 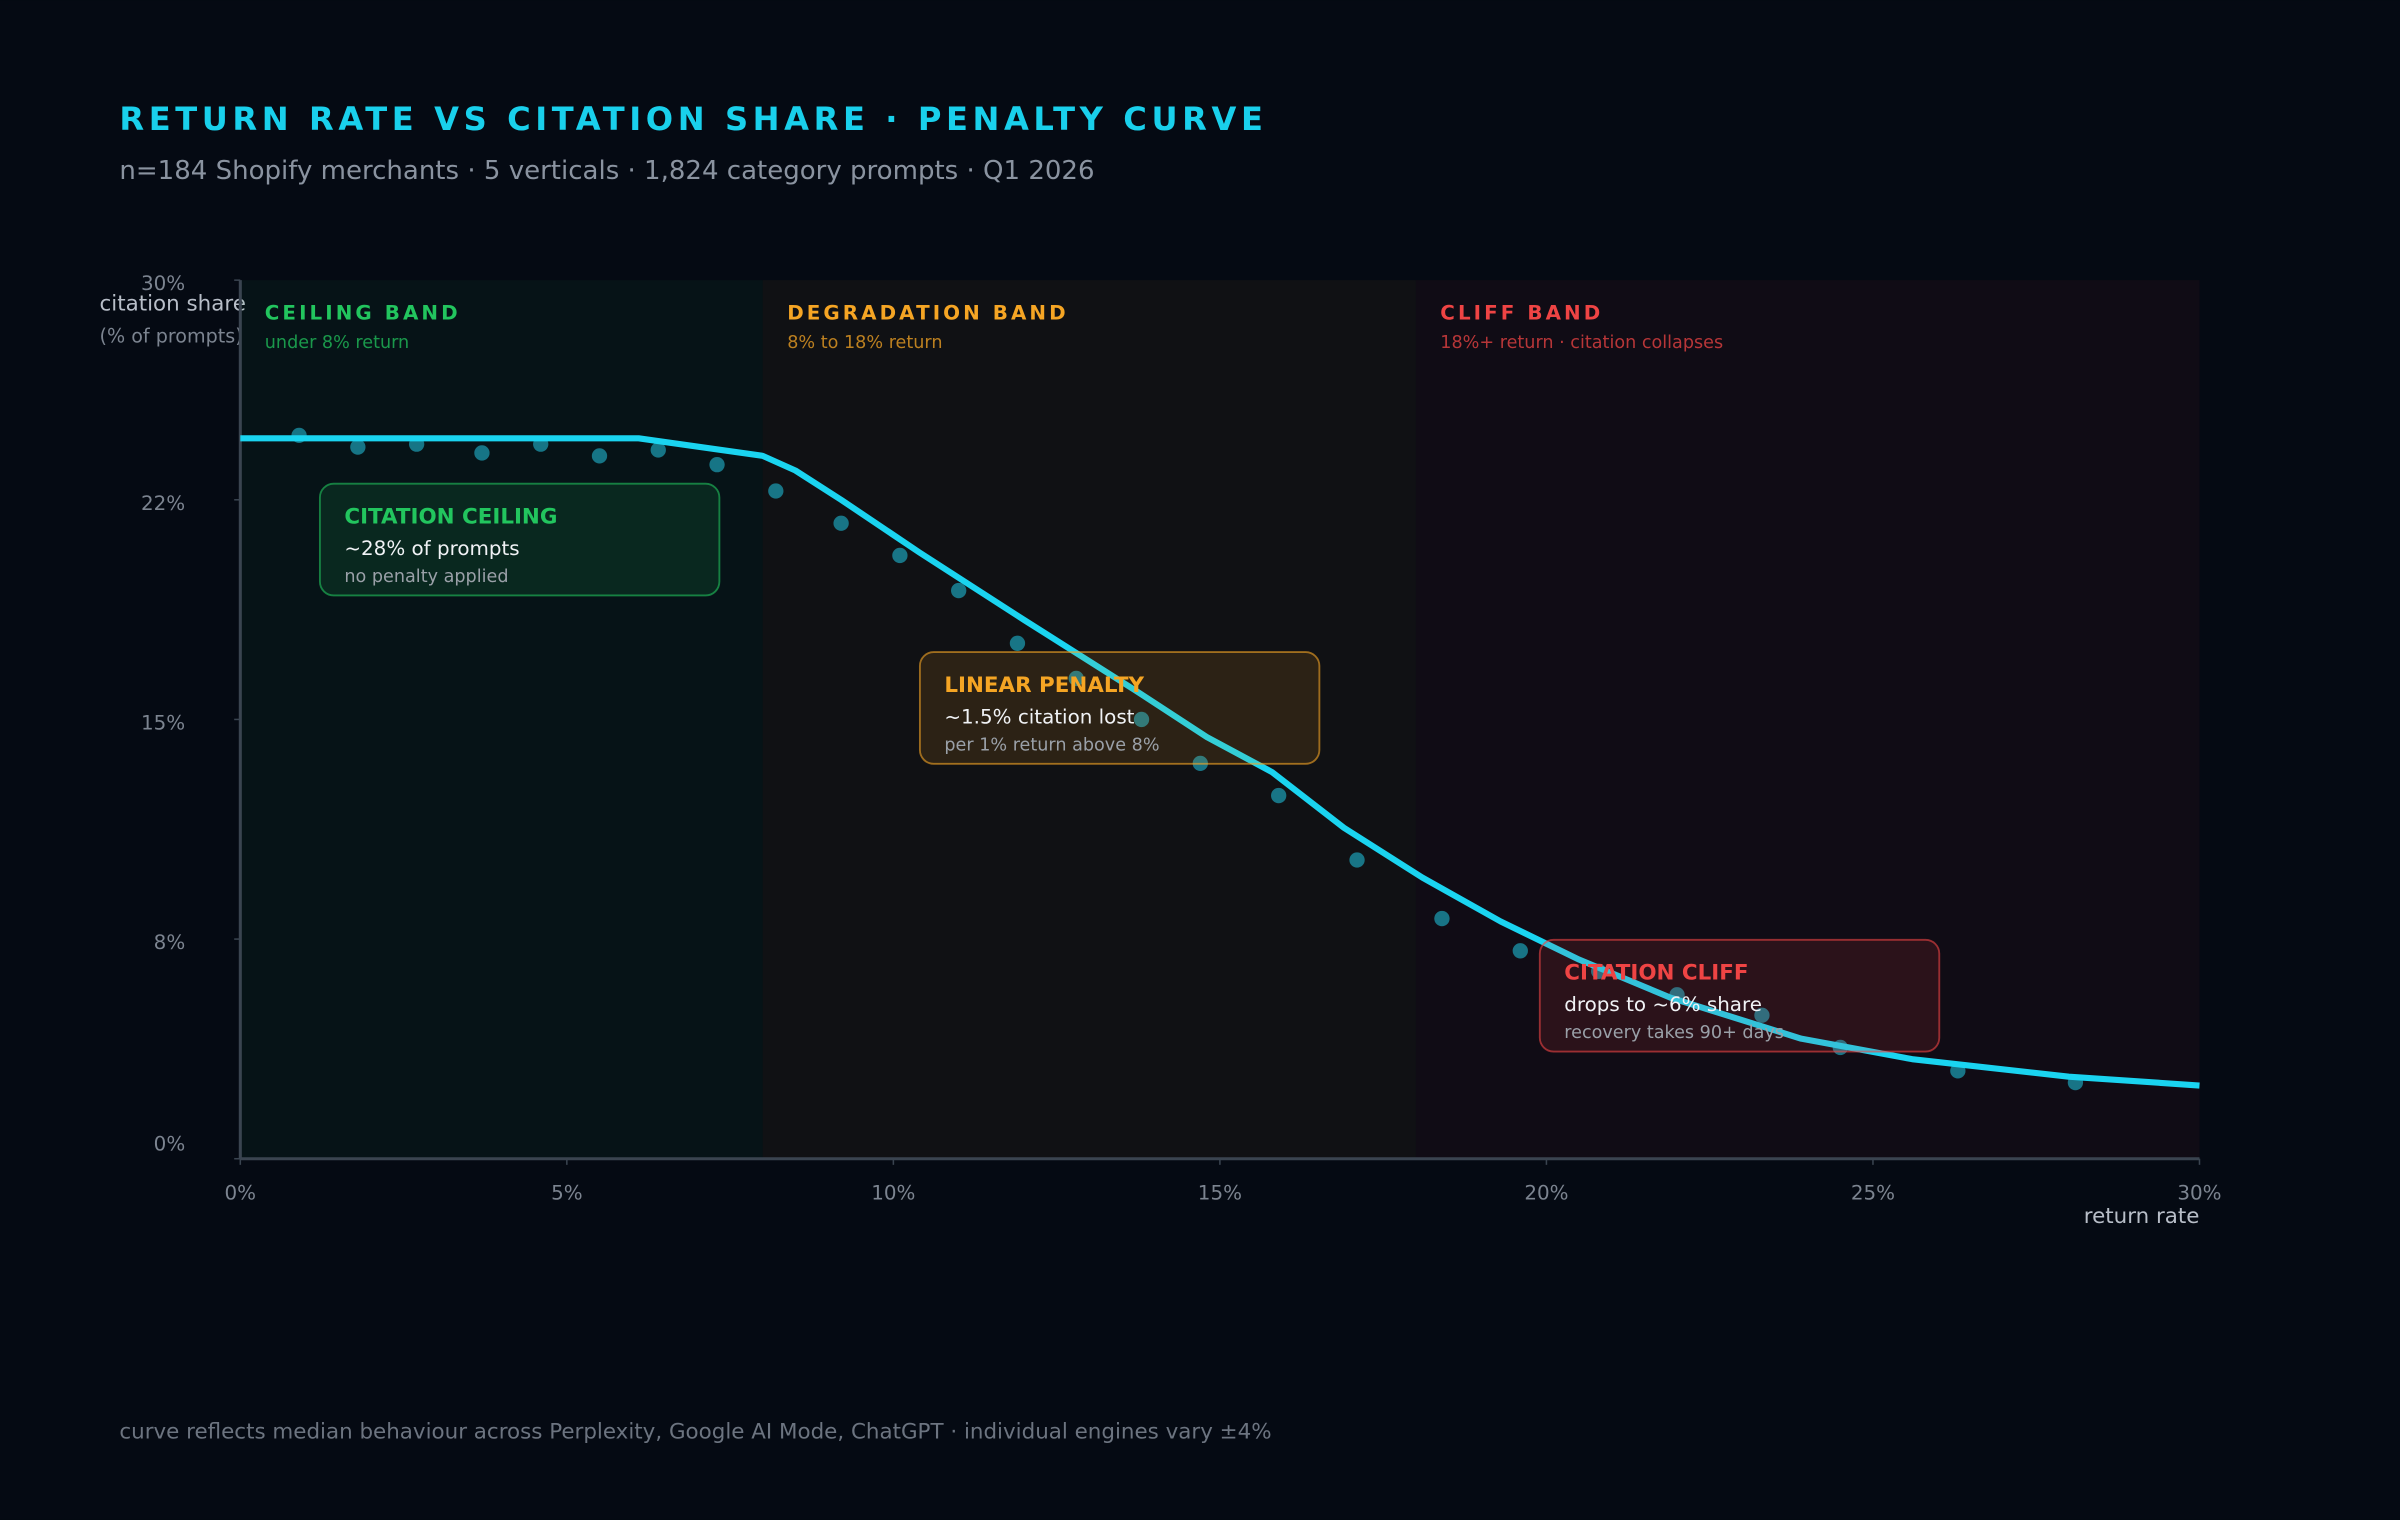 I want to click on band-label: CLIFF BAND, so click(x=1521, y=312).